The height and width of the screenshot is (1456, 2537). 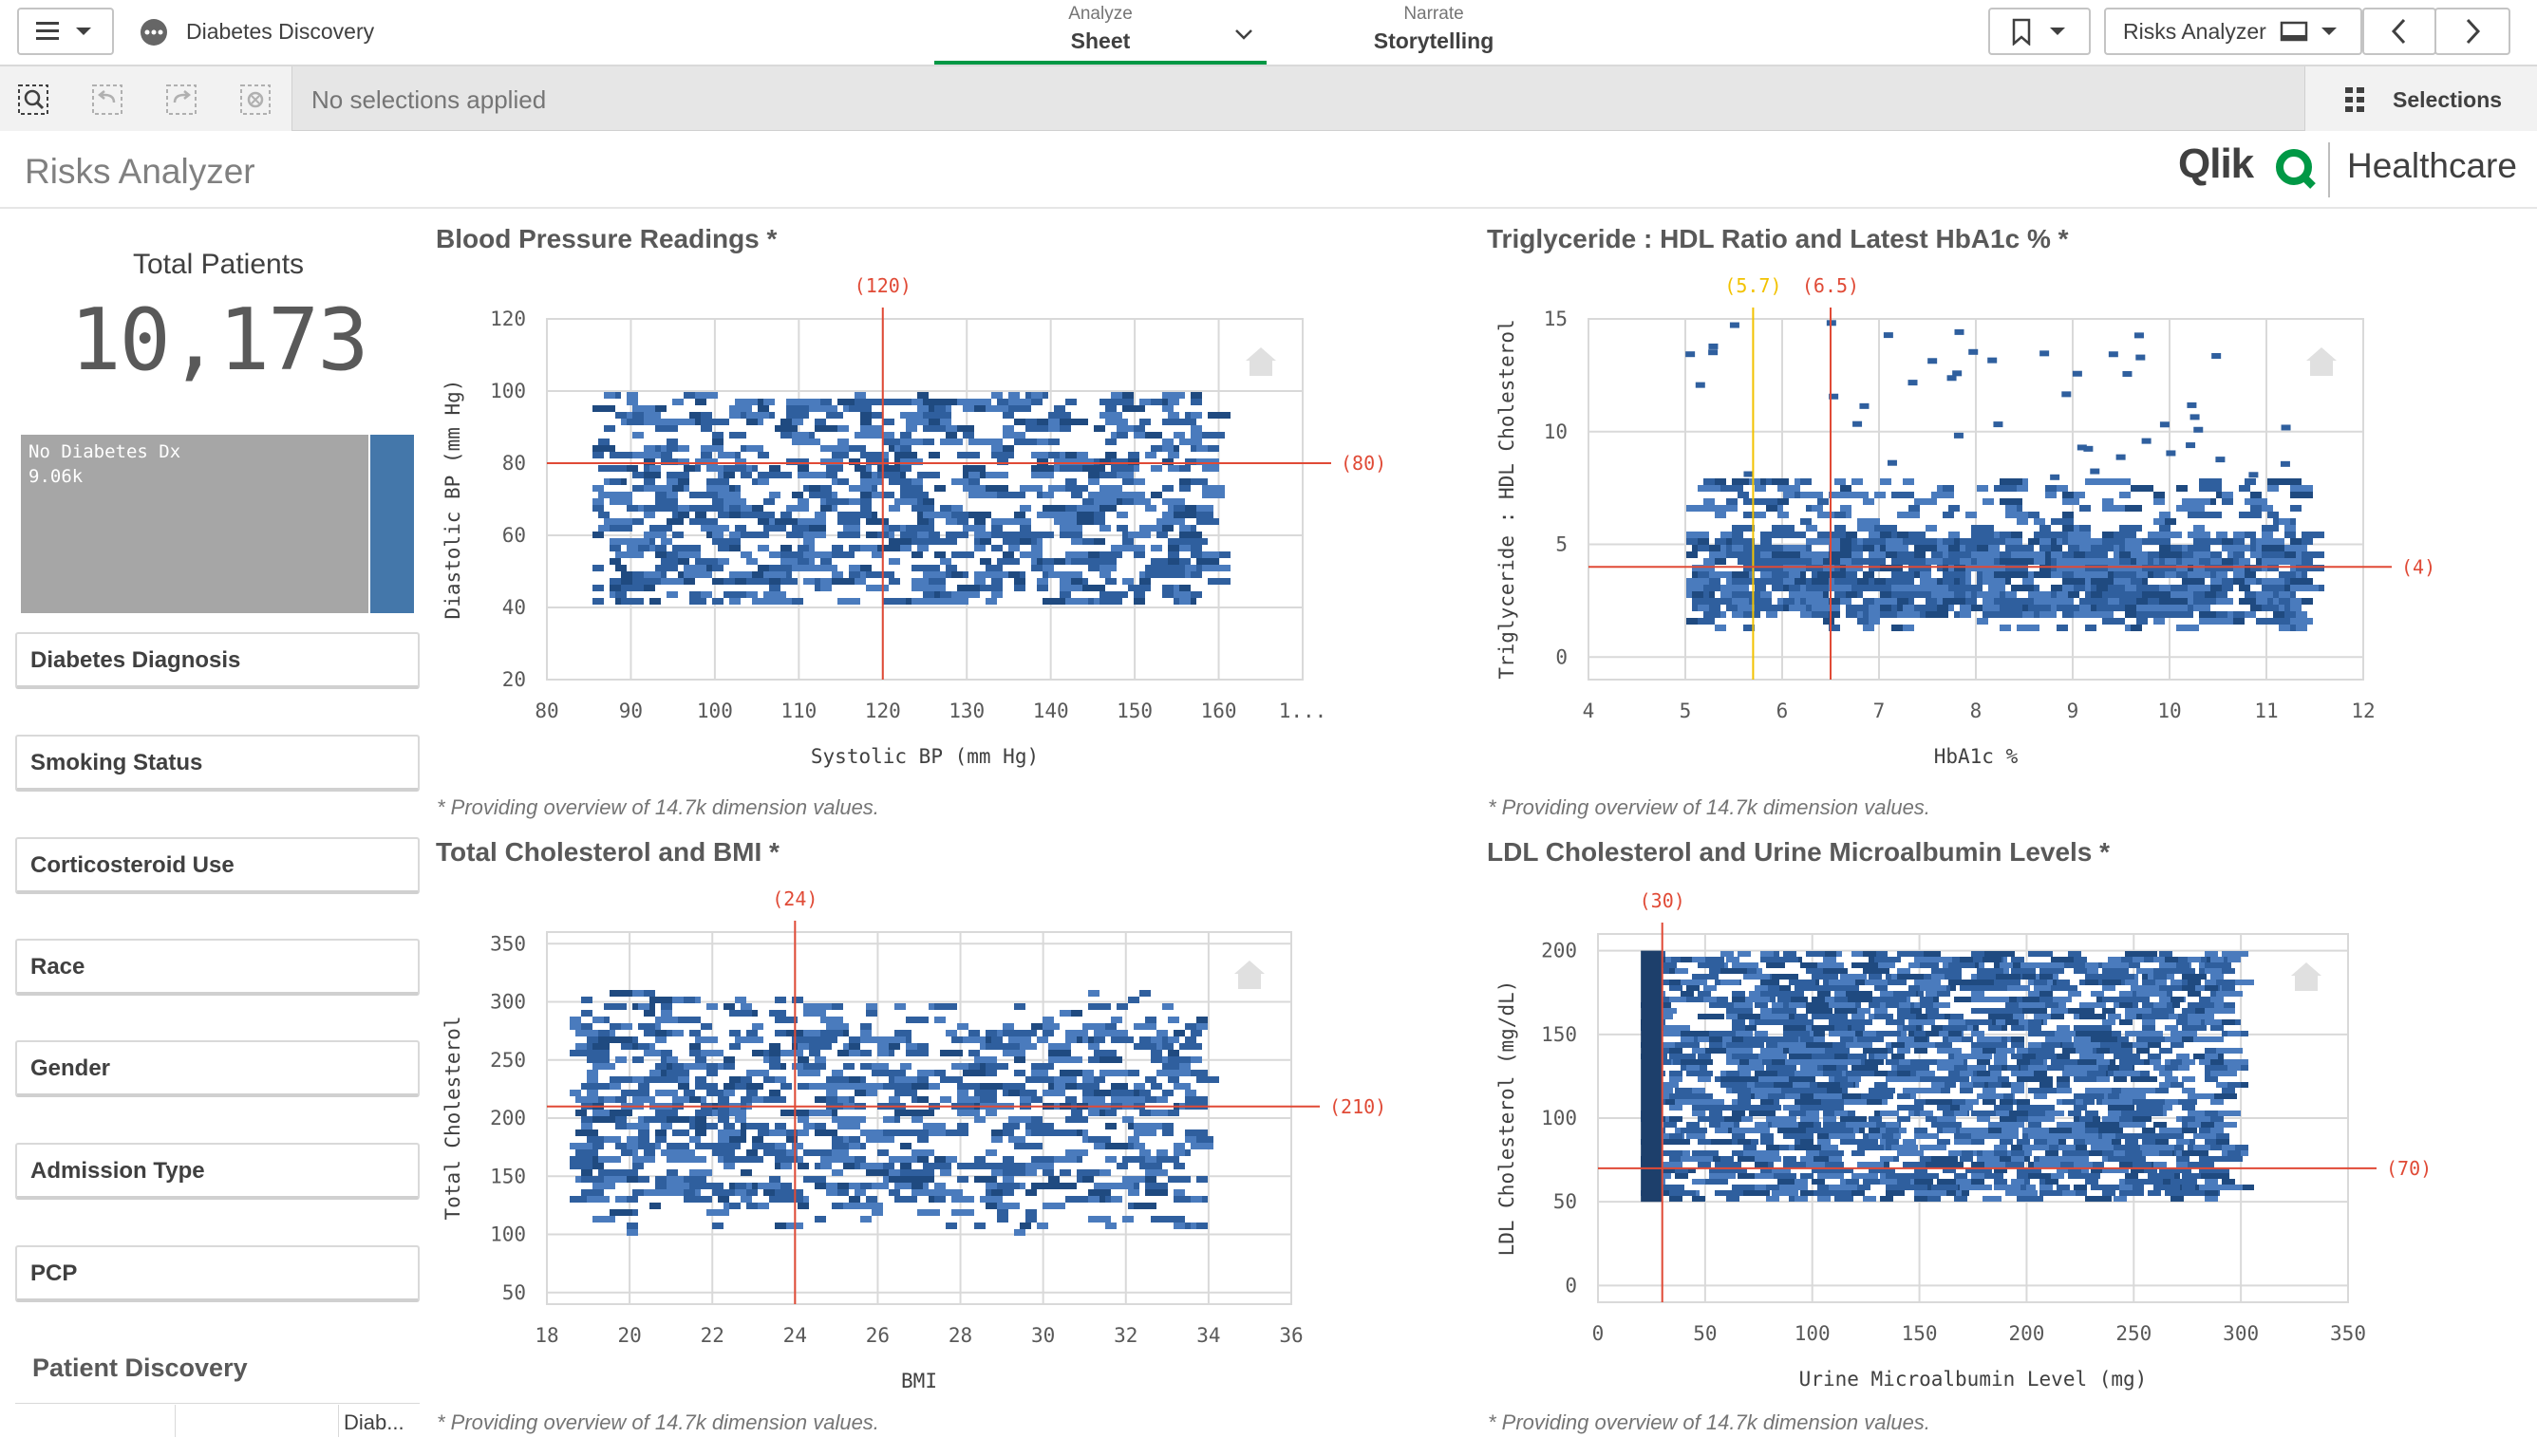 I want to click on filter-pane: Gender, so click(x=217, y=1069).